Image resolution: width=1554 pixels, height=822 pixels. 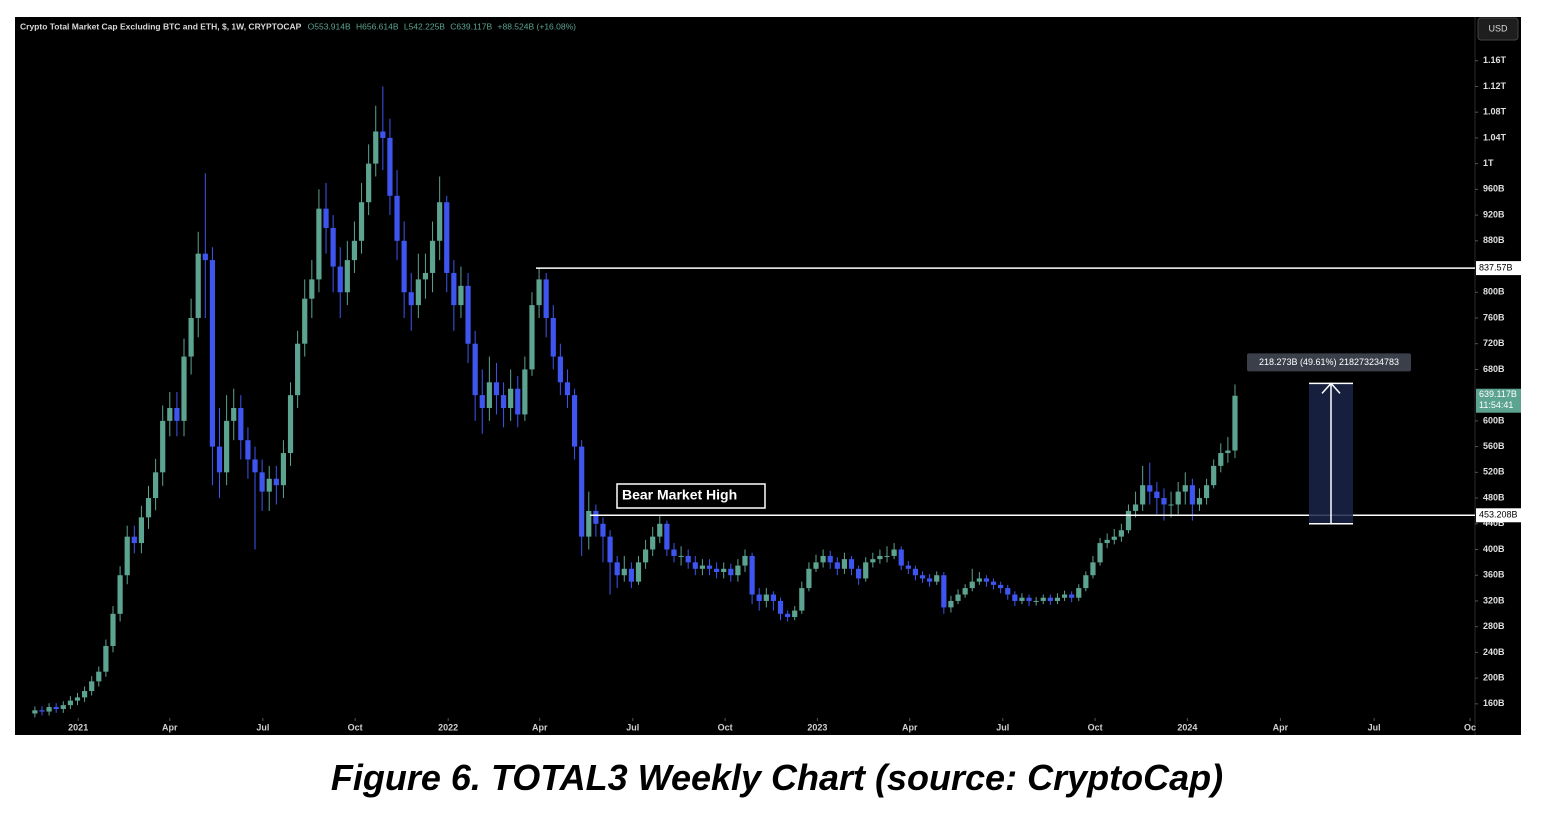 What do you see at coordinates (1494, 214) in the screenshot?
I see `y-tick-label: 920B` at bounding box center [1494, 214].